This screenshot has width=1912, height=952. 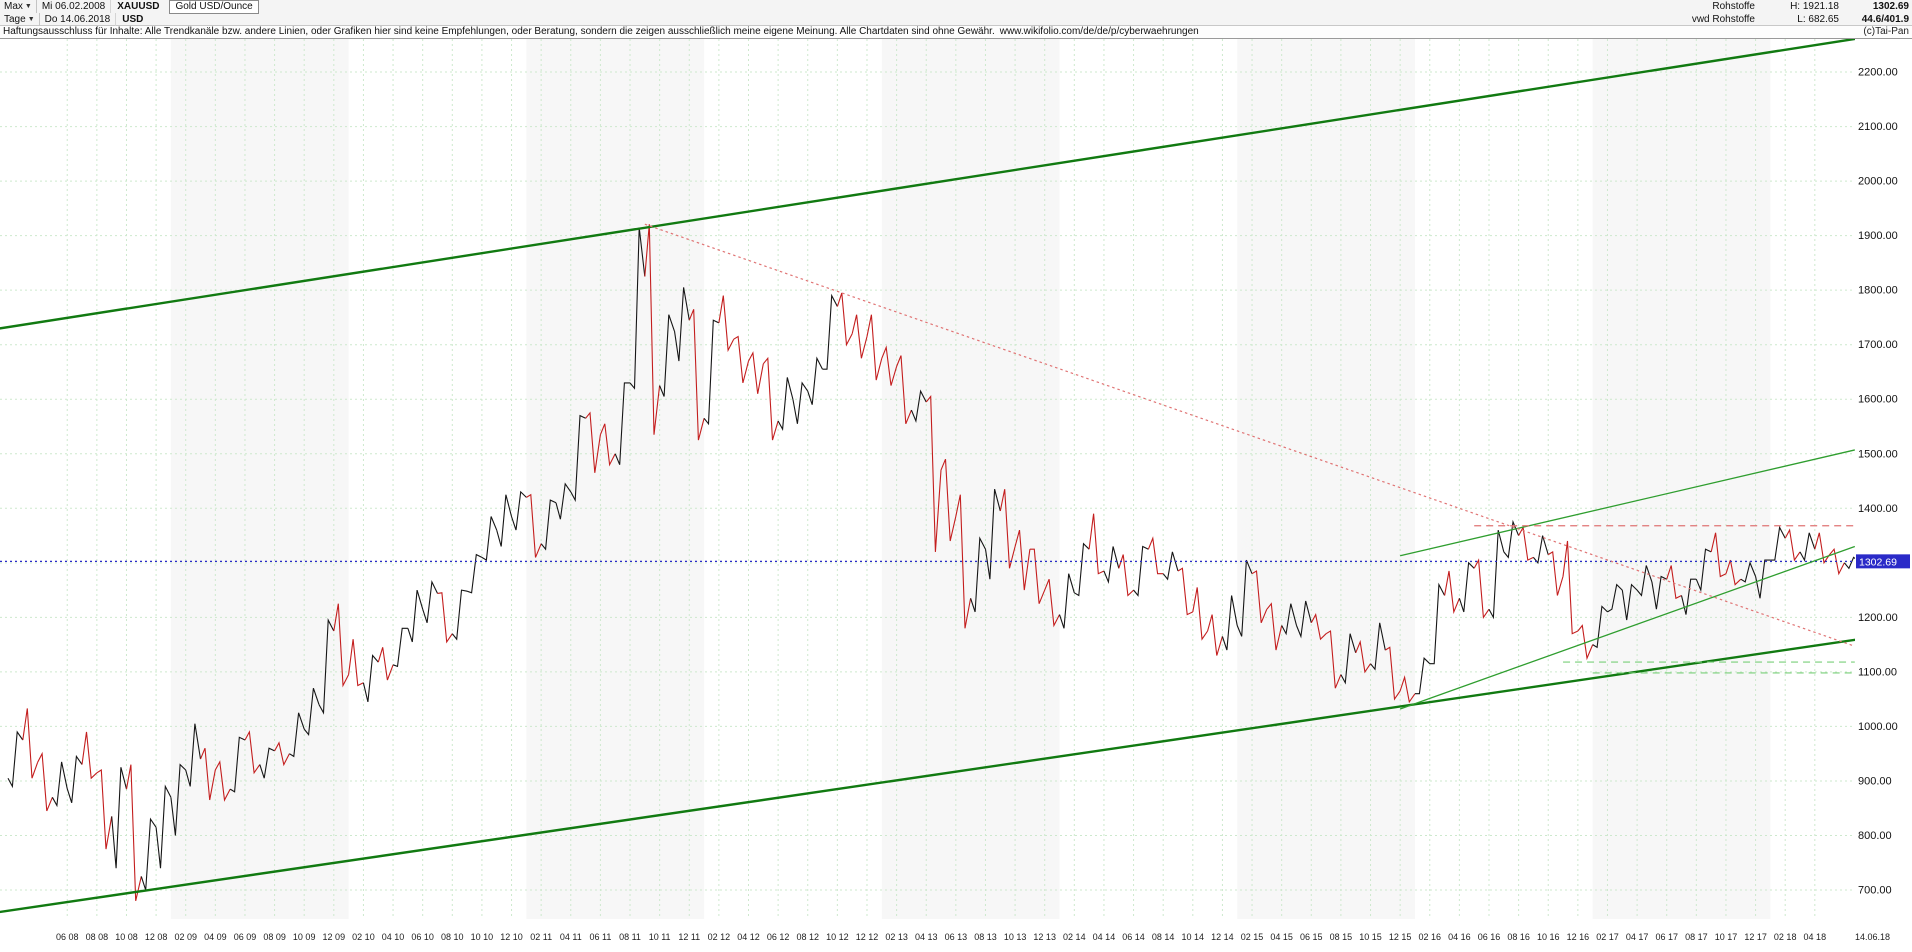 I want to click on date-axis-label: 12 17, so click(x=1755, y=937).